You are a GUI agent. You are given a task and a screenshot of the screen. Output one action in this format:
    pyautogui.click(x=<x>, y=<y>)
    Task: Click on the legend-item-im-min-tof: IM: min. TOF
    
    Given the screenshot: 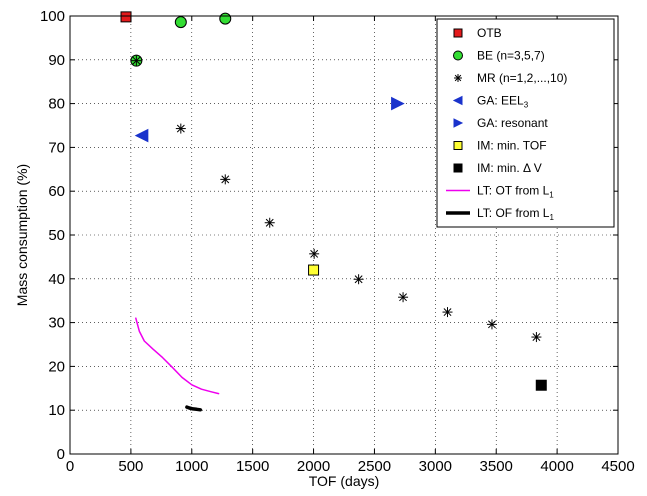 What is the action you would take?
    pyautogui.click(x=500, y=146)
    